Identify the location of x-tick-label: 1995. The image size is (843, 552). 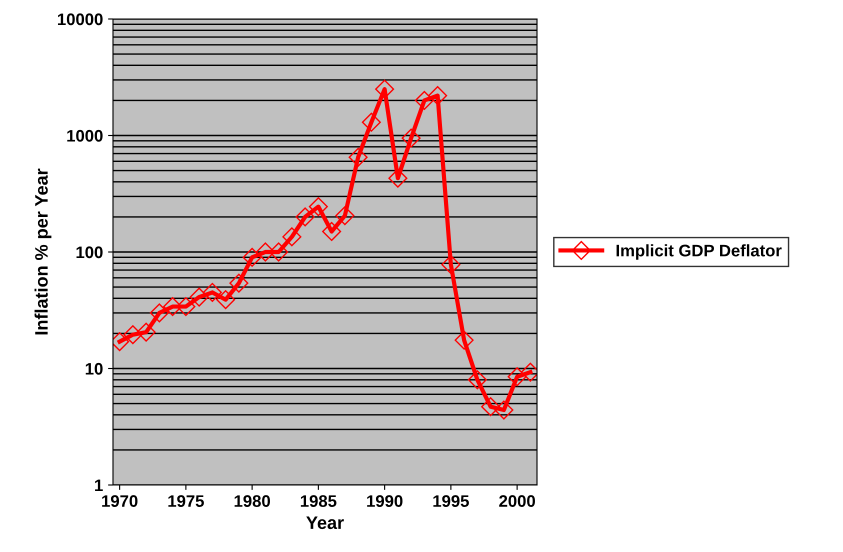
(451, 501).